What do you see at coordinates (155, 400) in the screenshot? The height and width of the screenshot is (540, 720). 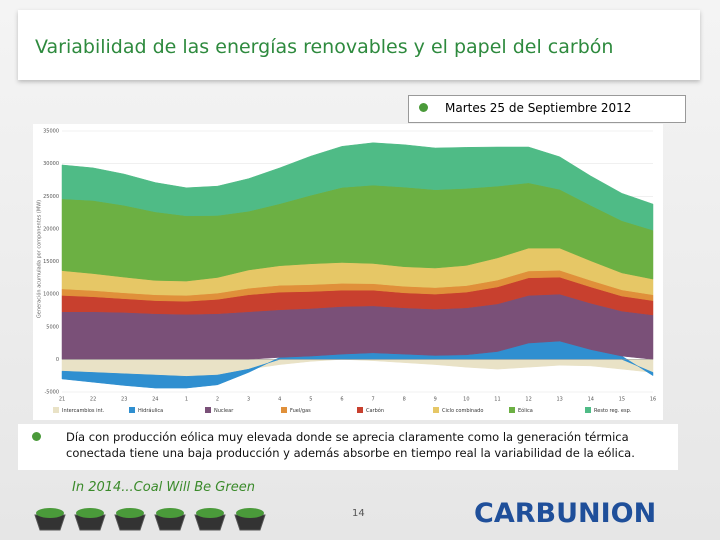 I see `x-tick-label: 24` at bounding box center [155, 400].